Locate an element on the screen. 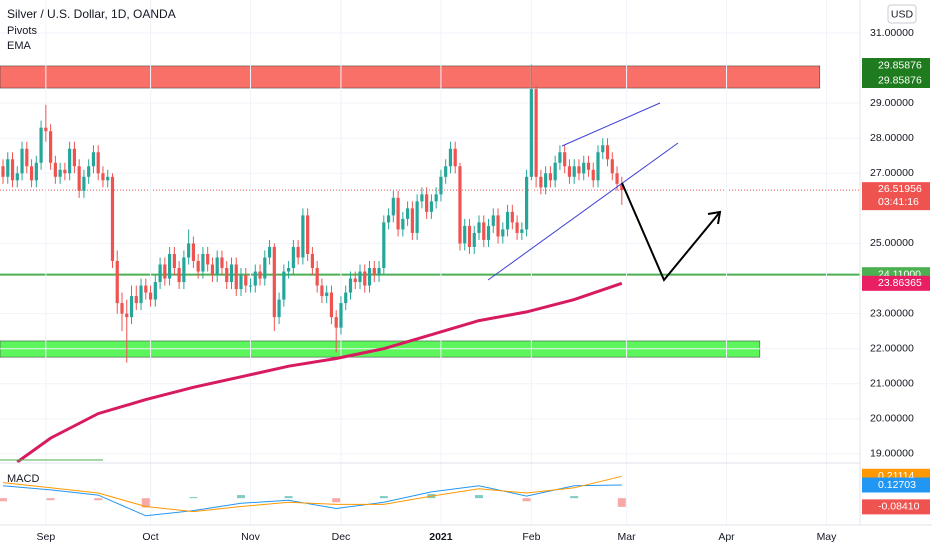 This screenshot has height=550, width=932. currency-button is located at coordinates (902, 14).